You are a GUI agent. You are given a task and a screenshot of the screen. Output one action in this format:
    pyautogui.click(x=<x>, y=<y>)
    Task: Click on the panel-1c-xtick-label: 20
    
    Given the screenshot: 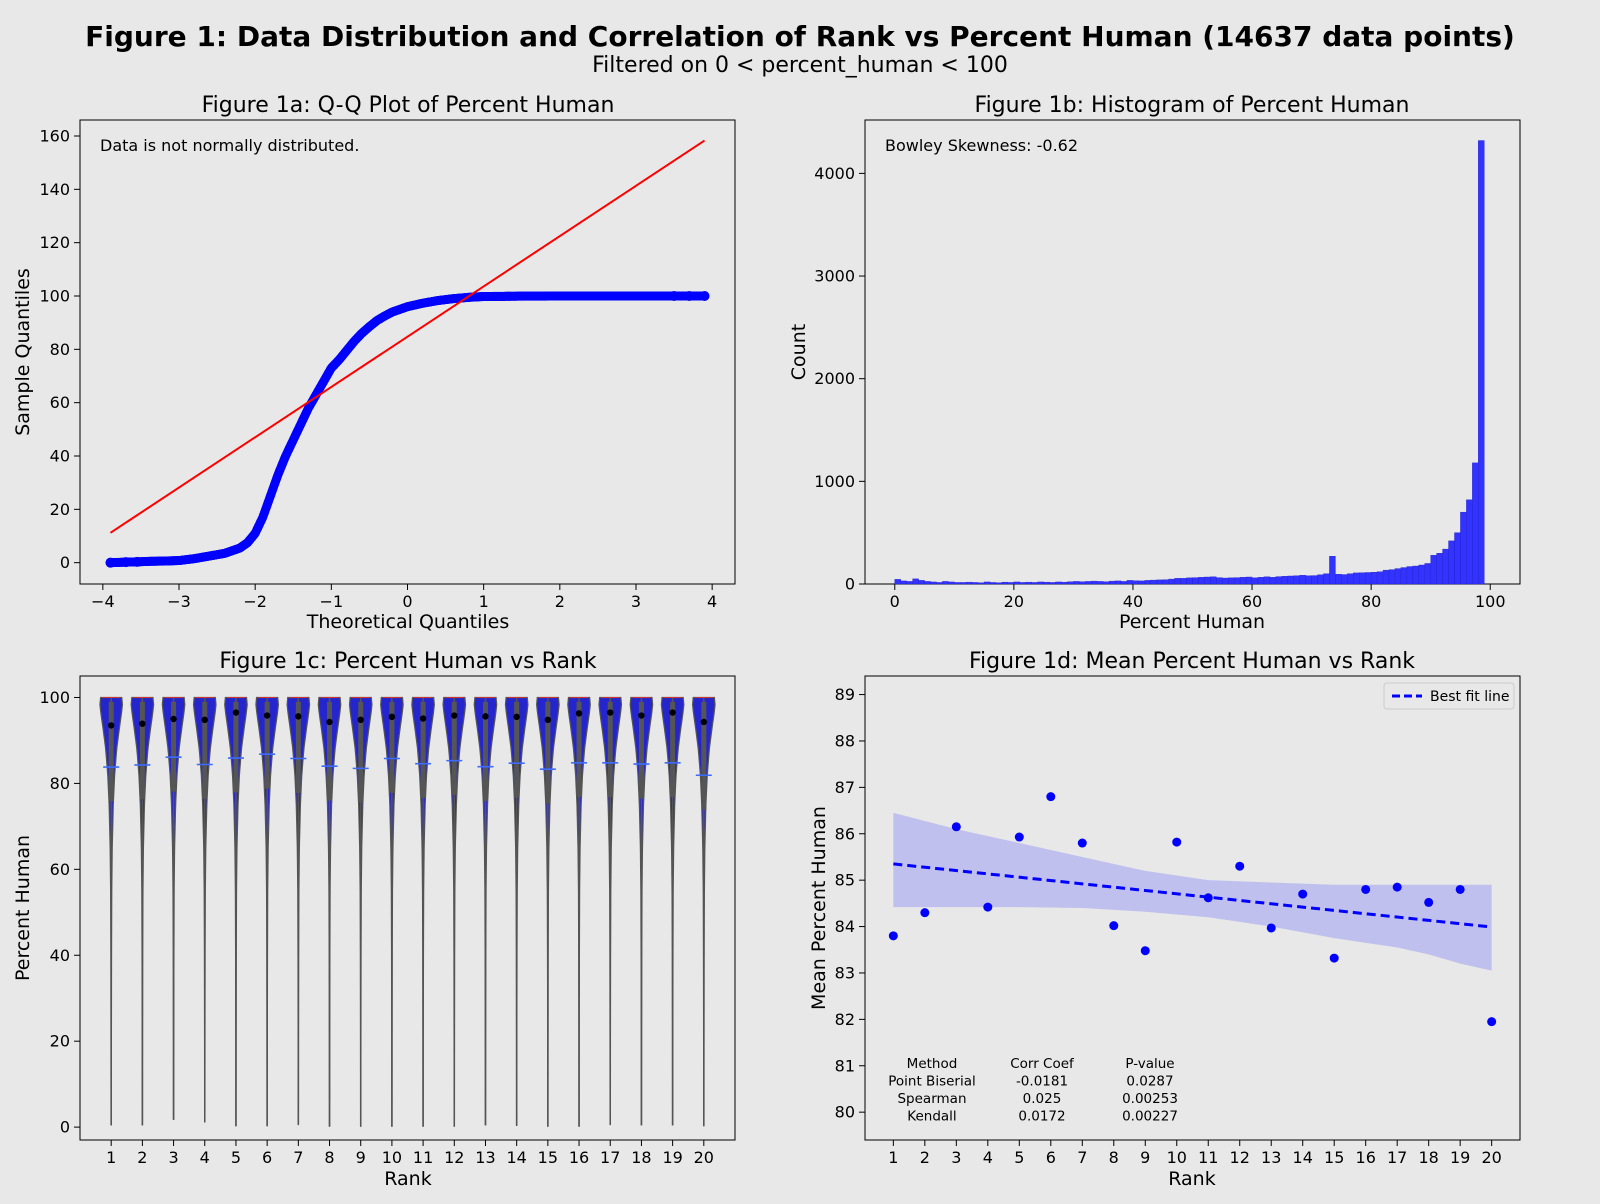 What is the action you would take?
    pyautogui.click(x=704, y=1157)
    